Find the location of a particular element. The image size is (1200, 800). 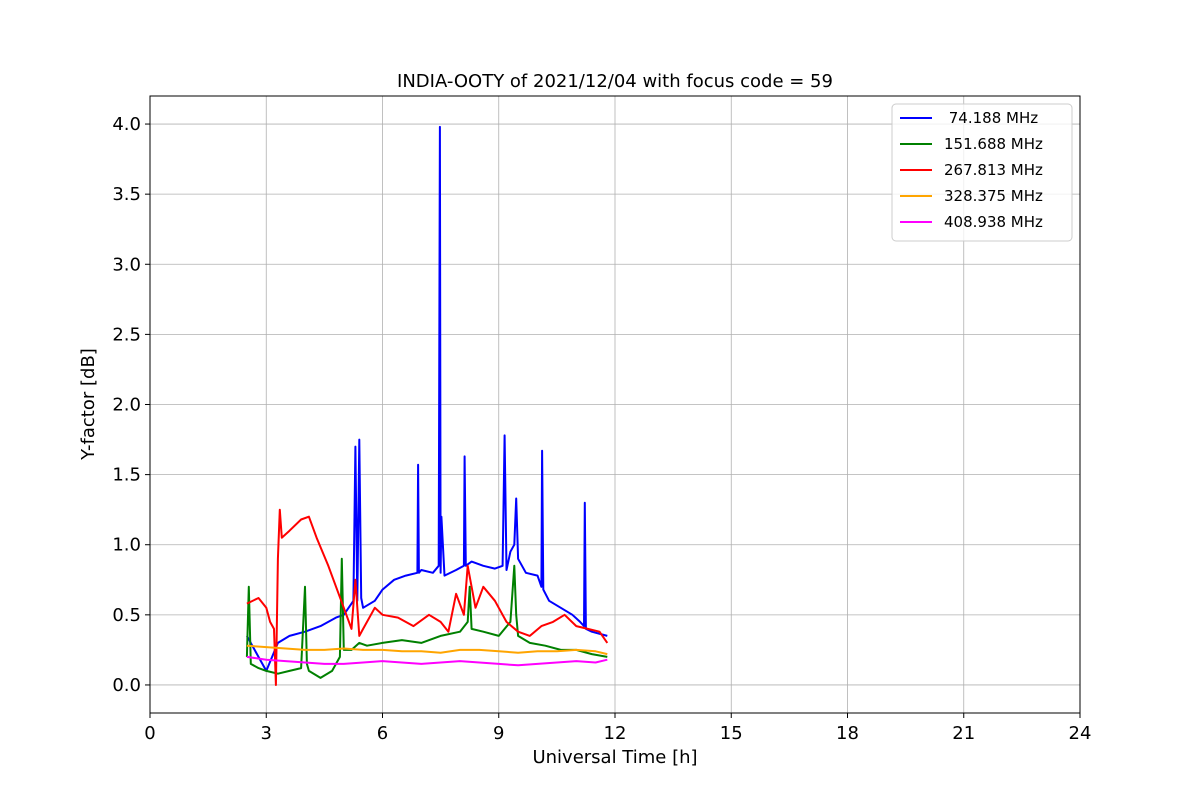

legend-box is located at coordinates (982, 172).